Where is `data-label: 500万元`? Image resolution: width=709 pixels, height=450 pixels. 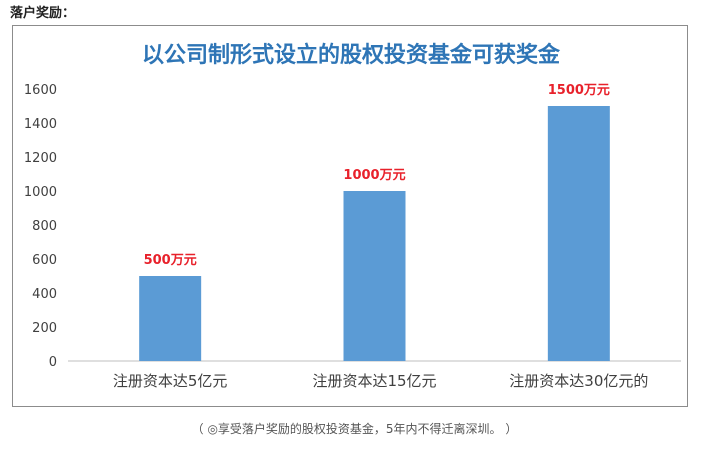 data-label: 500万元 is located at coordinates (170, 260).